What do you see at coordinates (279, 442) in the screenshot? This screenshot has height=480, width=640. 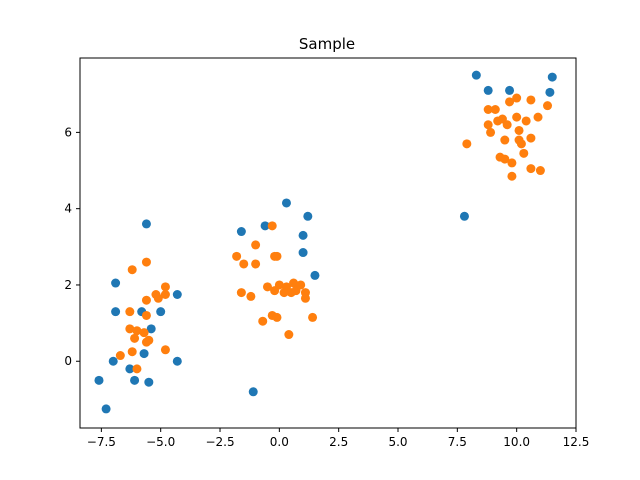 I see `x-tick-label: 0.0` at bounding box center [279, 442].